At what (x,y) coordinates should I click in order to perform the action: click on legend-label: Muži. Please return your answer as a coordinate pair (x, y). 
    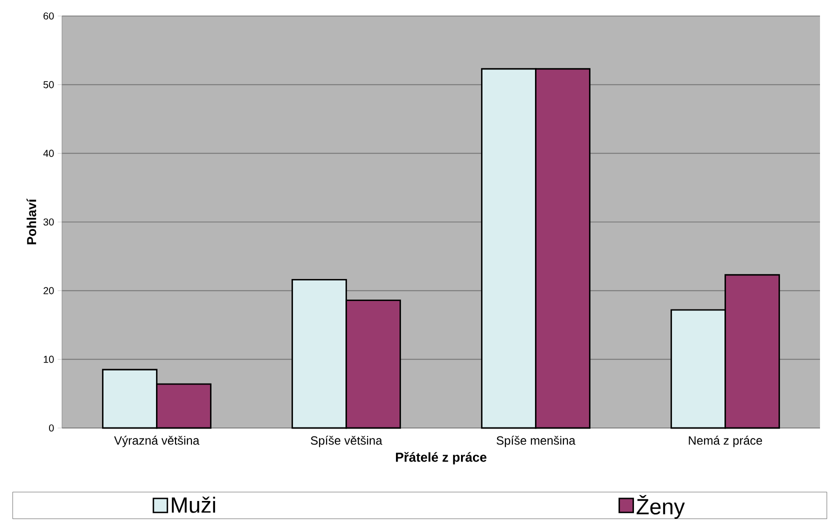
    Looking at the image, I should click on (194, 504).